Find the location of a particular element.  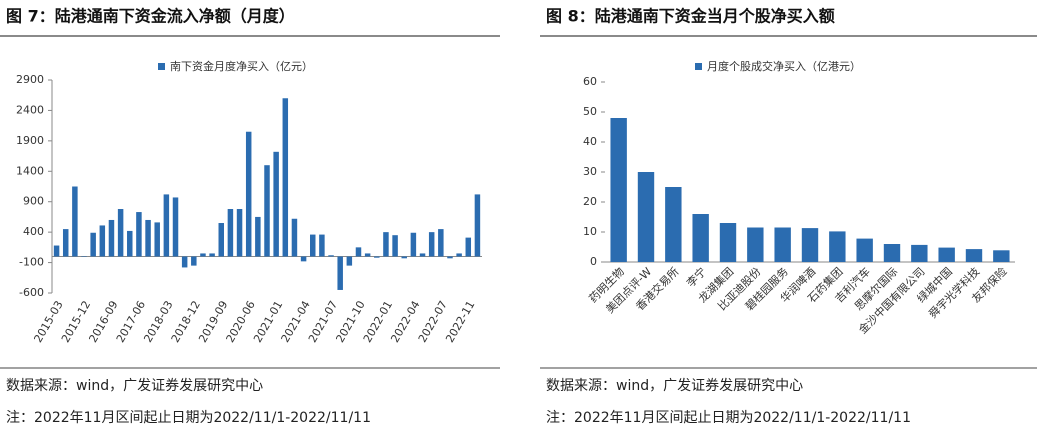

chart-title: 图 7：陆港通南下资金流入净额（月度） is located at coordinates (150, 16).